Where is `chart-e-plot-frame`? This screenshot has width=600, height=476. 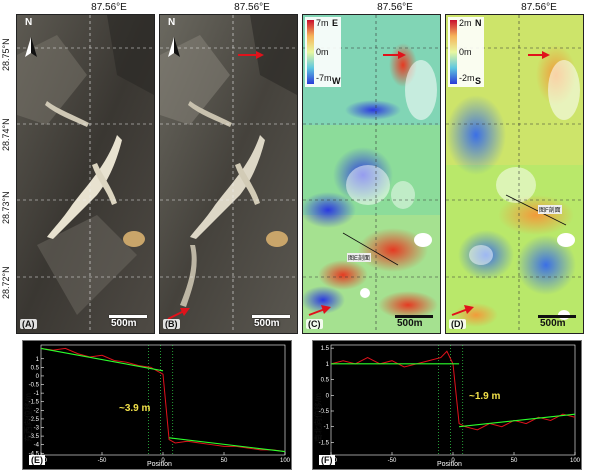
chart-e-plot-frame is located at coordinates (163, 400).